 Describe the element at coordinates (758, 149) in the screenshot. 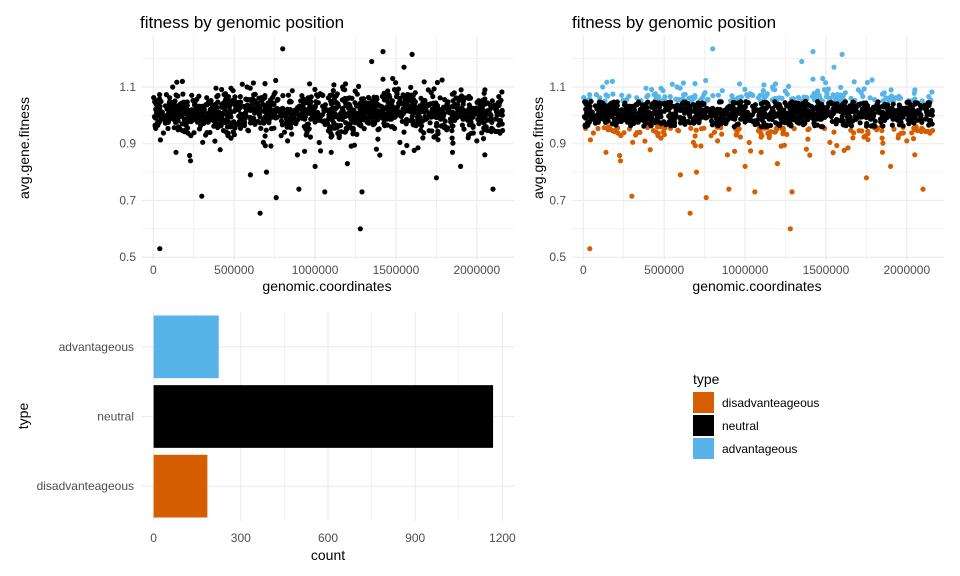

I see `scatter-colored-points` at that location.